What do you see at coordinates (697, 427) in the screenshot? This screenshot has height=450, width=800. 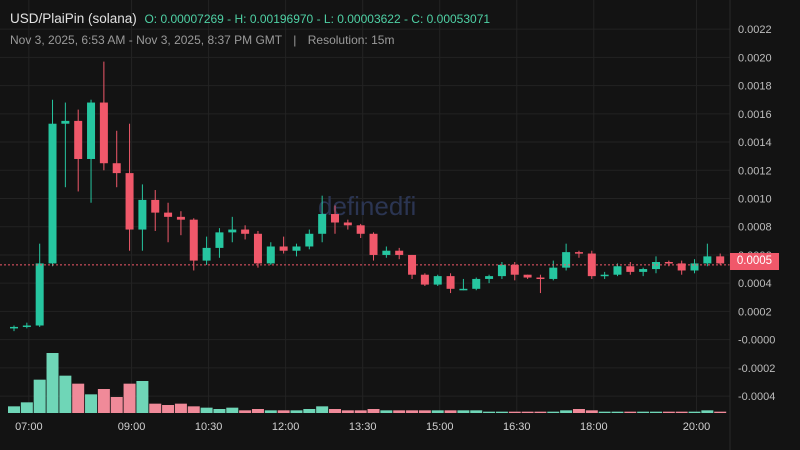 I see `x-tick-label: 20:00` at bounding box center [697, 427].